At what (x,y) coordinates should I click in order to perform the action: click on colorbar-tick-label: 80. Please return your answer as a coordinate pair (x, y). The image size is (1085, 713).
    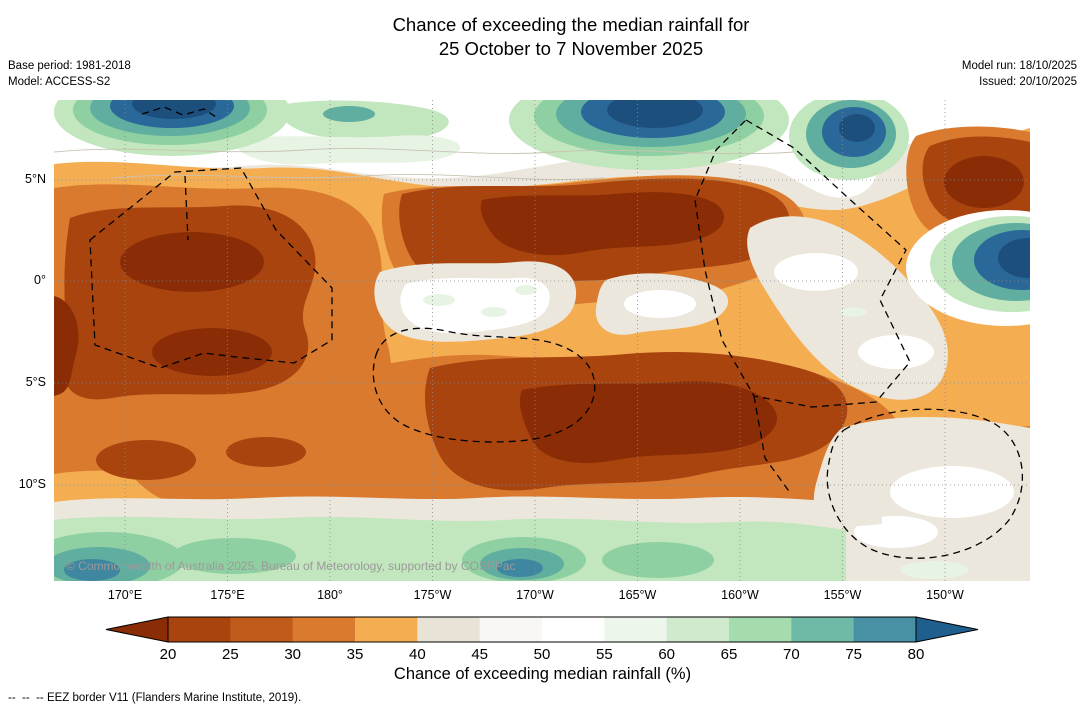
    Looking at the image, I should click on (916, 654).